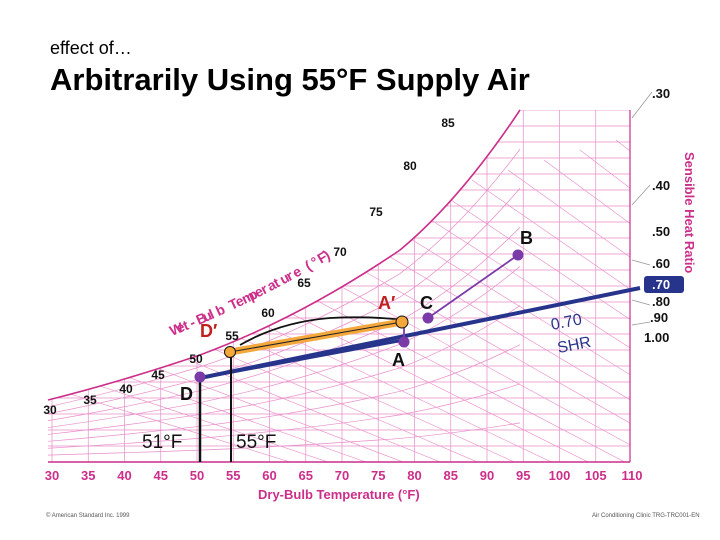  Describe the element at coordinates (208, 331) in the screenshot. I see `label-d-prime: D′` at that location.